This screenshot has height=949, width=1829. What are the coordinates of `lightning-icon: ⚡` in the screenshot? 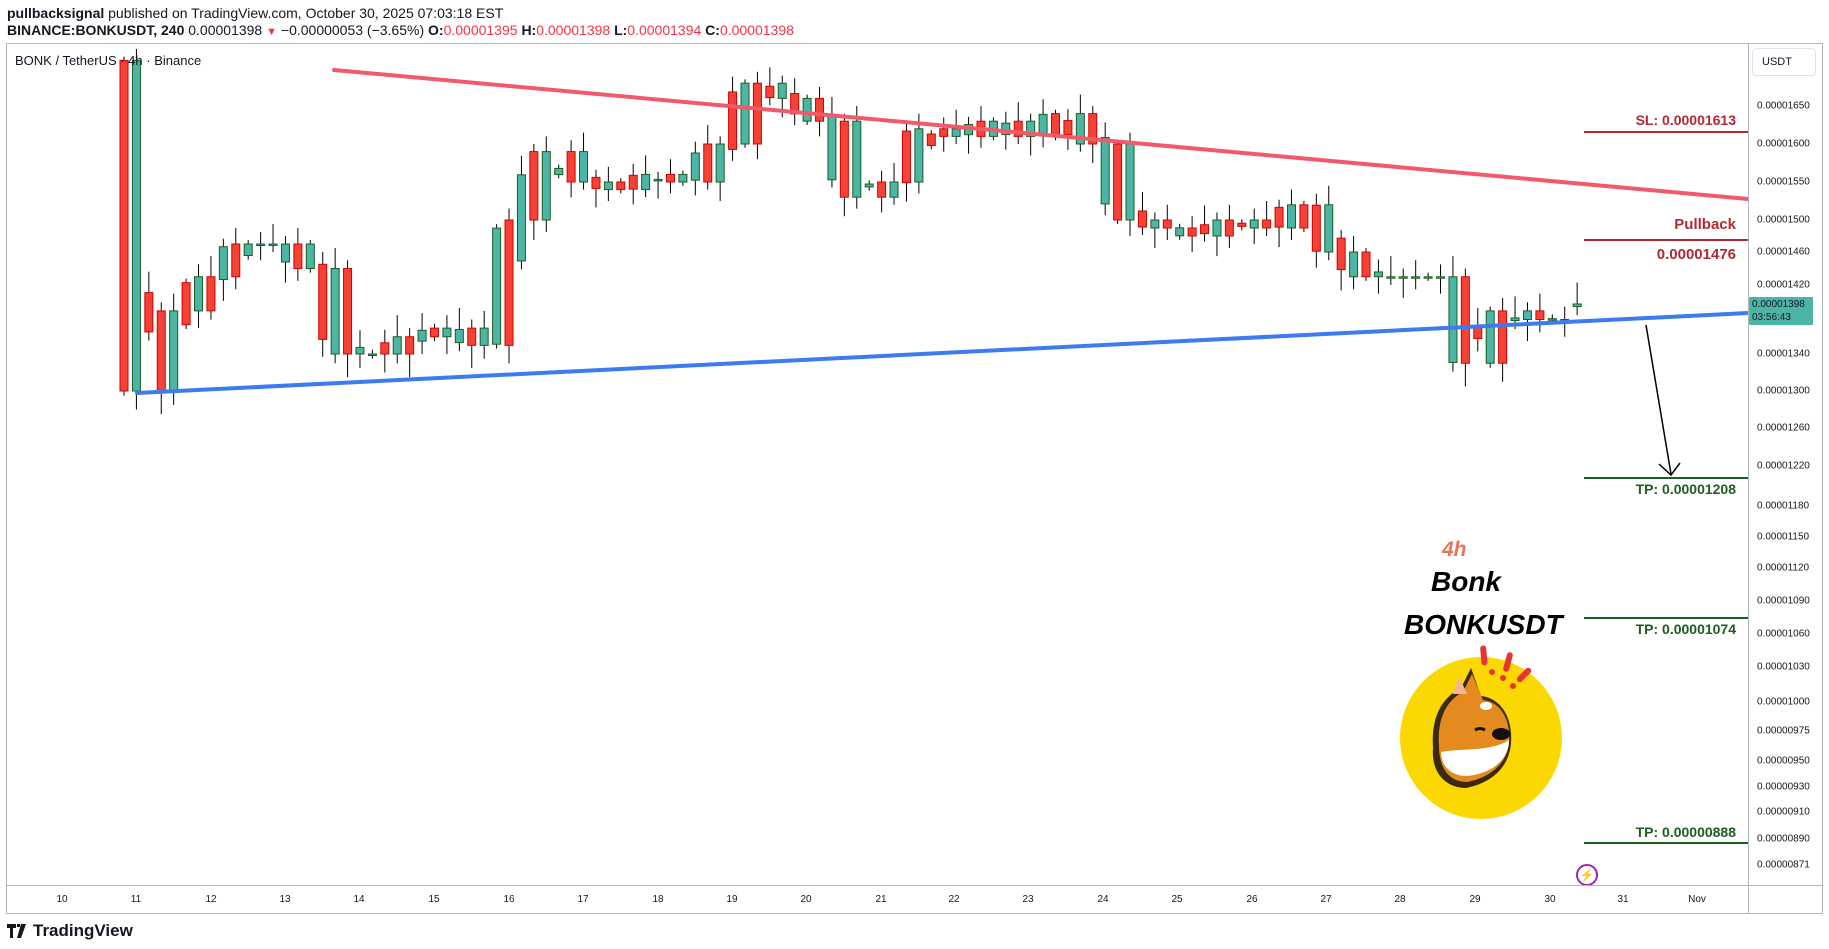 It's located at (1587, 874).